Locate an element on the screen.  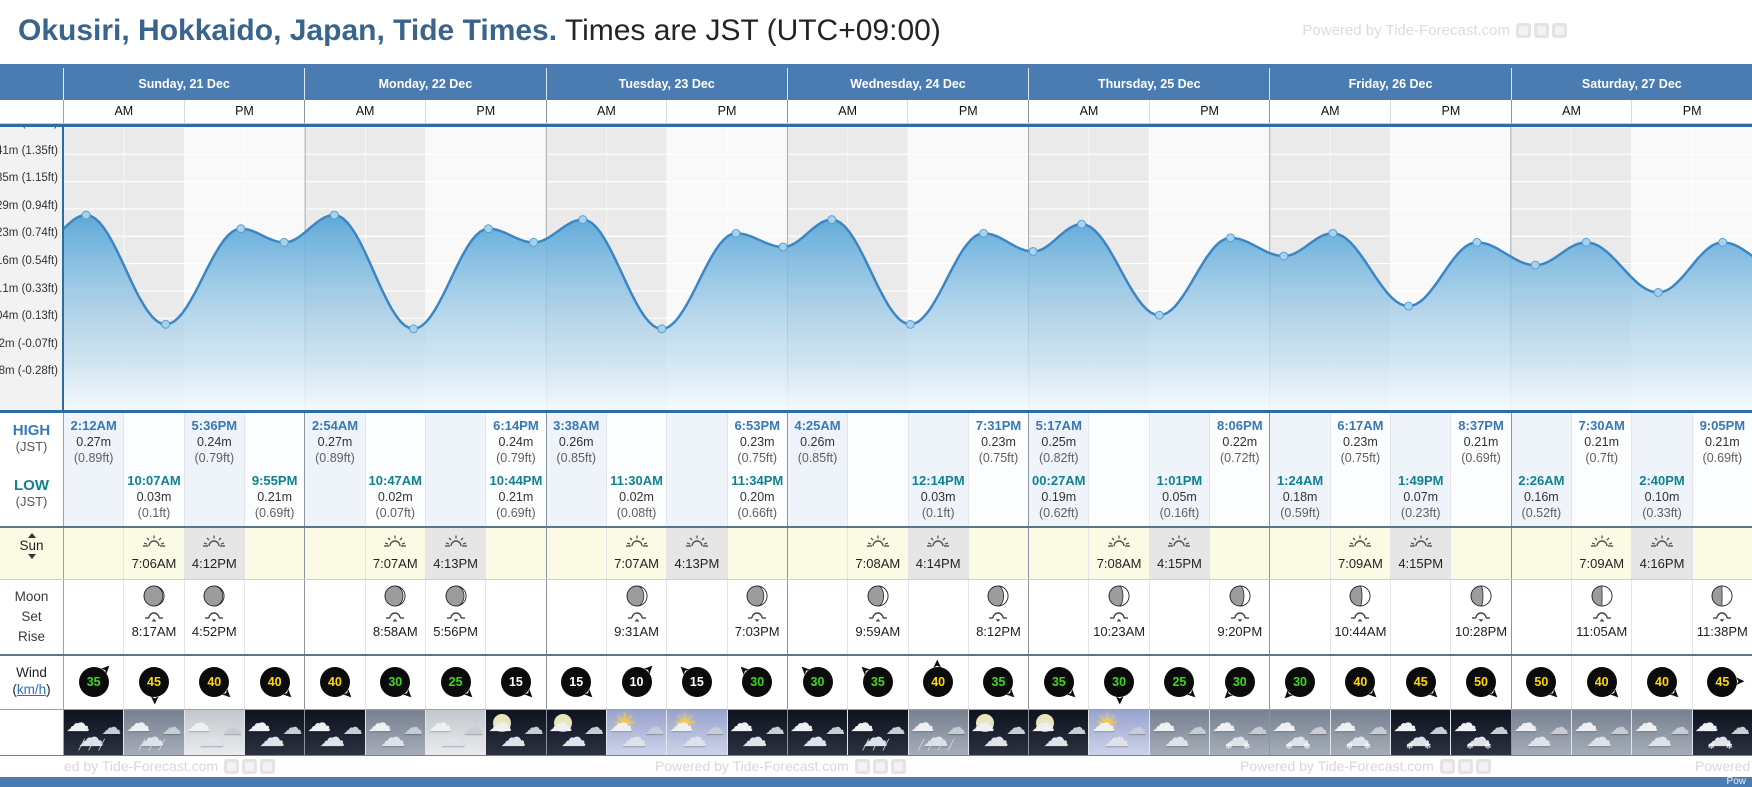
moon-day-sunday: 8:17AM 4:52PM is located at coordinates (184, 617).